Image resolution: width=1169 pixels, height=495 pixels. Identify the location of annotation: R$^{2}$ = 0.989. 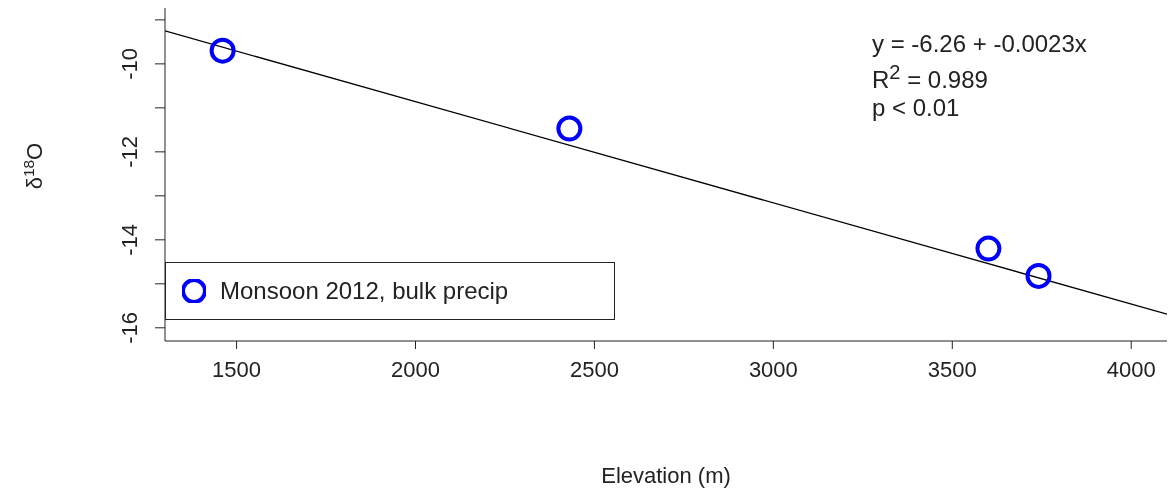
(930, 77).